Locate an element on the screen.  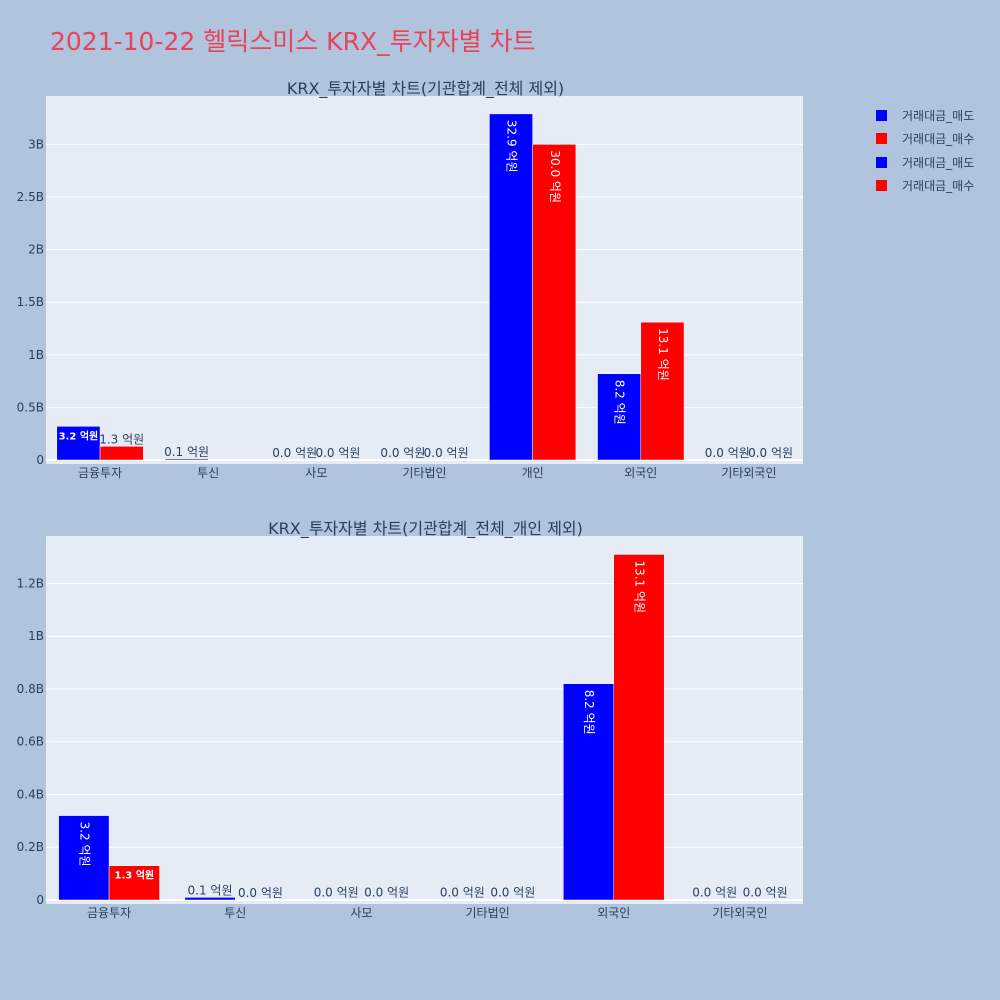
y-tick-label: 0.2B is located at coordinates (30, 847).